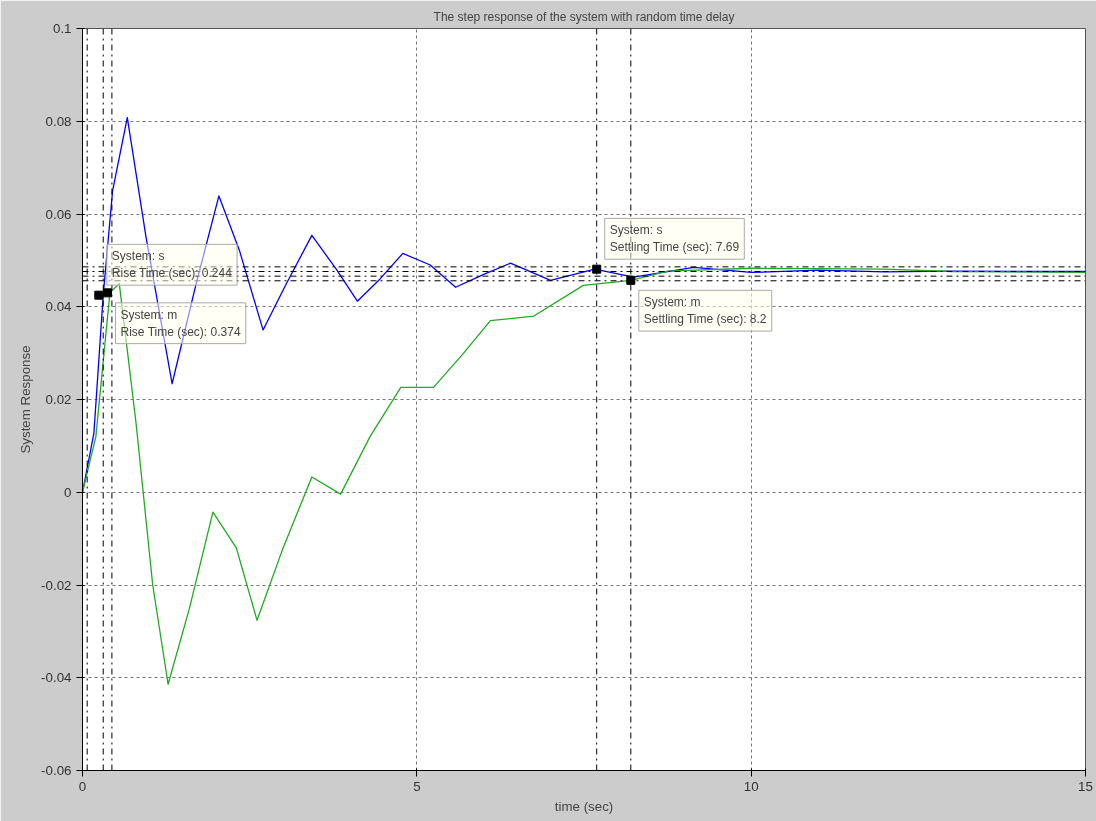 This screenshot has height=821, width=1096. Describe the element at coordinates (584, 16) in the screenshot. I see `chart-title: The step response of the system with random time delay` at that location.